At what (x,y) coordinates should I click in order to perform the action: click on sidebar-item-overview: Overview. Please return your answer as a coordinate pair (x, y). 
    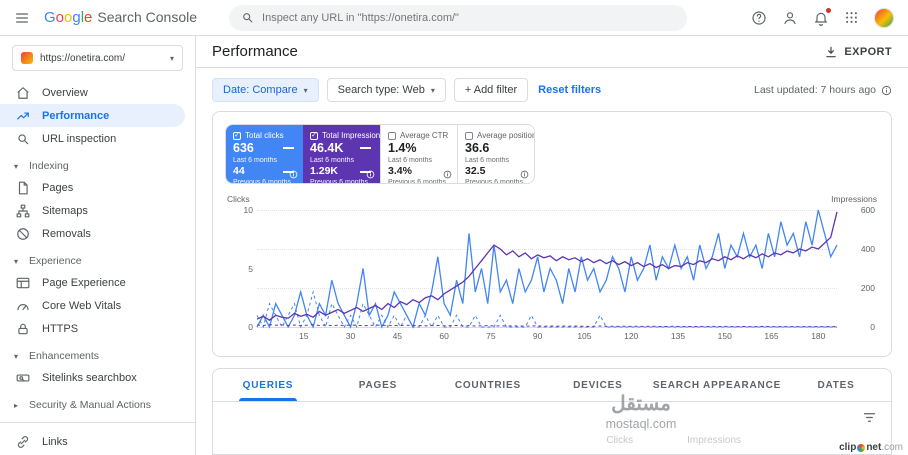
    Looking at the image, I should click on (92, 92).